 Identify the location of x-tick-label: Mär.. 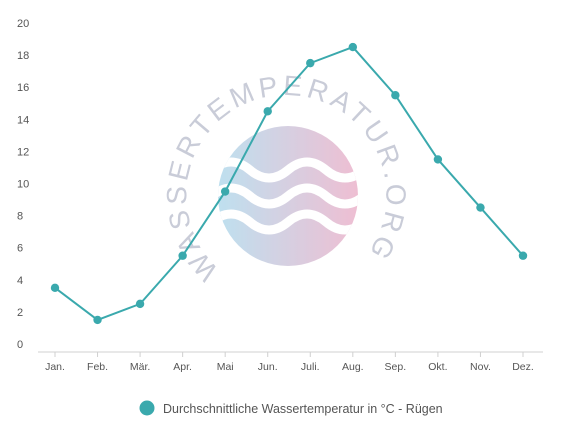
(140, 367).